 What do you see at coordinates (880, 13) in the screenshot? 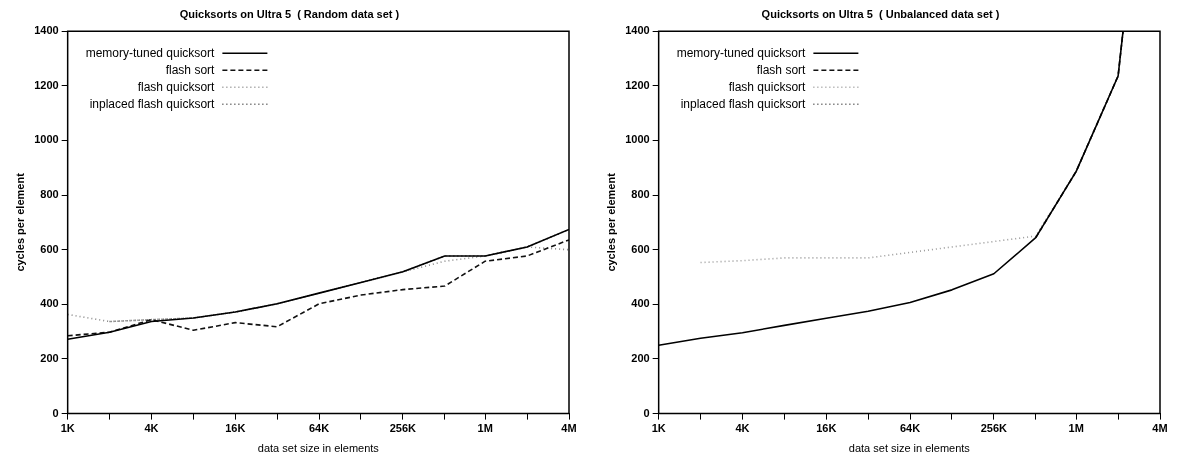
I see `chart-title: Quicksorts on Ultra 5 ( Unbalanced data set )` at bounding box center [880, 13].